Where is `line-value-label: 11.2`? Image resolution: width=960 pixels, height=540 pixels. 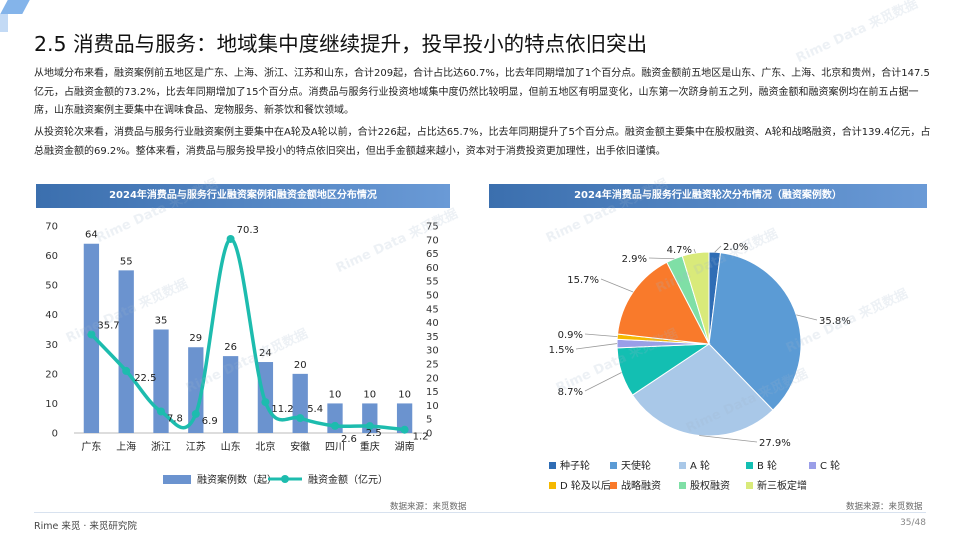 line-value-label: 11.2 is located at coordinates (282, 409).